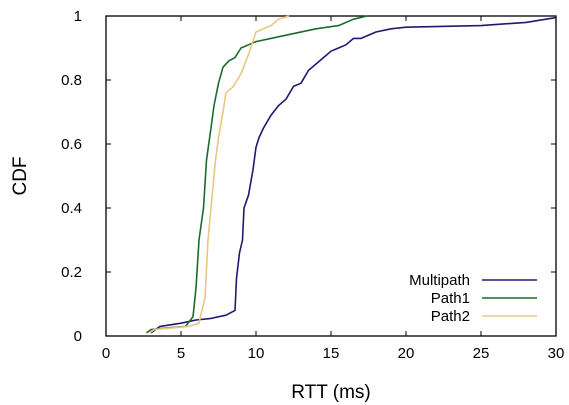 The image size is (569, 405). Describe the element at coordinates (71, 80) in the screenshot. I see `y-tick-label: 0.8` at that location.